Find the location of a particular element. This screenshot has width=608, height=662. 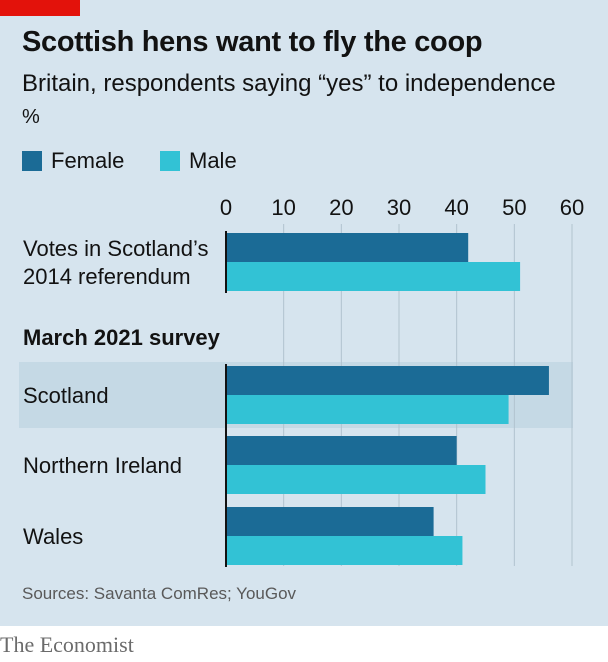

x-tick-label: 60 is located at coordinates (572, 207).